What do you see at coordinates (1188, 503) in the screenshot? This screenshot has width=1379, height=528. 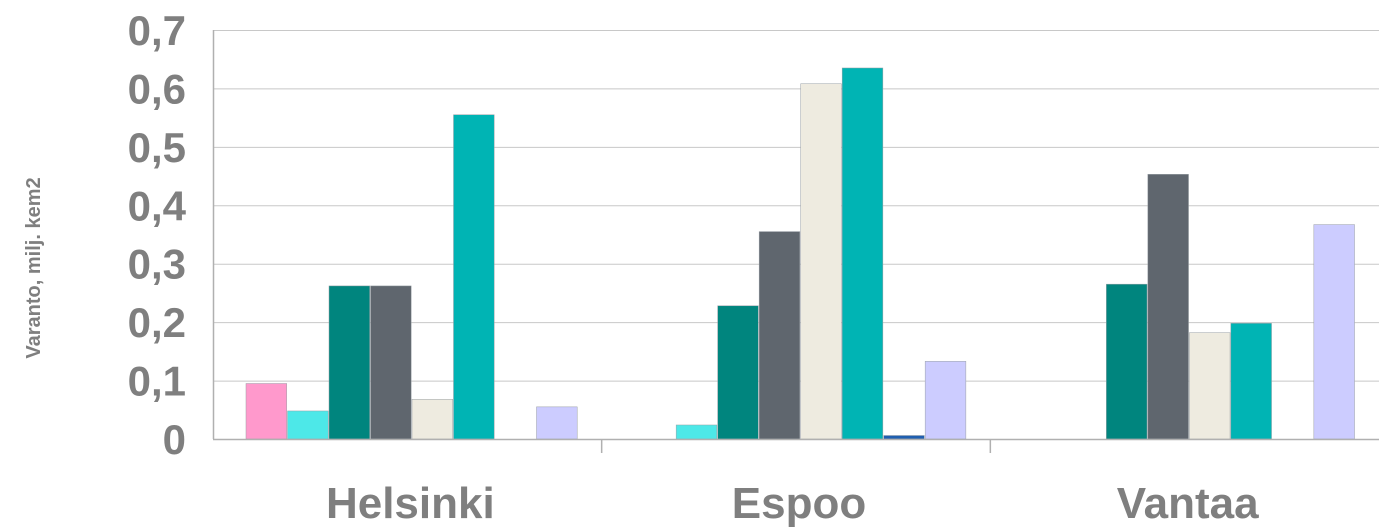 I see `x-tick-label: Vantaa` at bounding box center [1188, 503].